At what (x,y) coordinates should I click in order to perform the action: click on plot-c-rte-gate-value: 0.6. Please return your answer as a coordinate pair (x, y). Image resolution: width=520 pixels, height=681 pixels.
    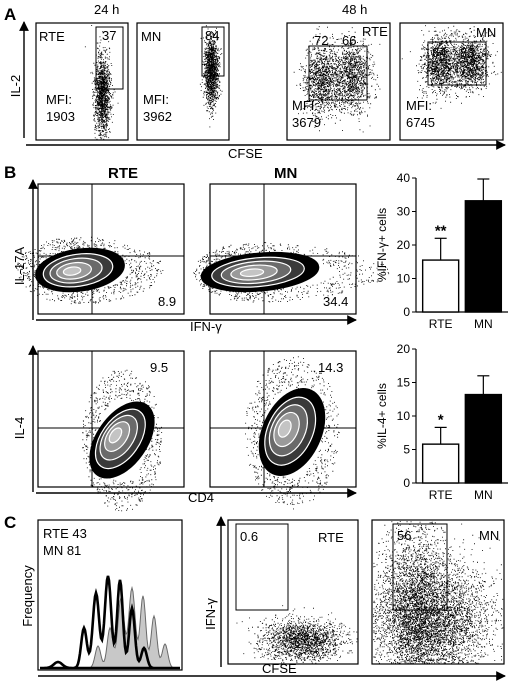
    Looking at the image, I should click on (249, 536).